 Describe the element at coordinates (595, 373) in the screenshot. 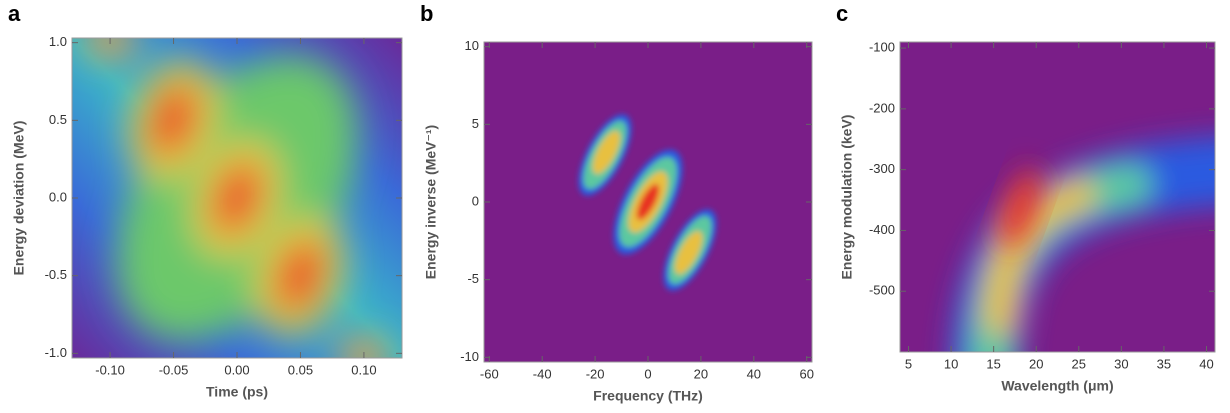

I see `x-tick-label: -20` at that location.